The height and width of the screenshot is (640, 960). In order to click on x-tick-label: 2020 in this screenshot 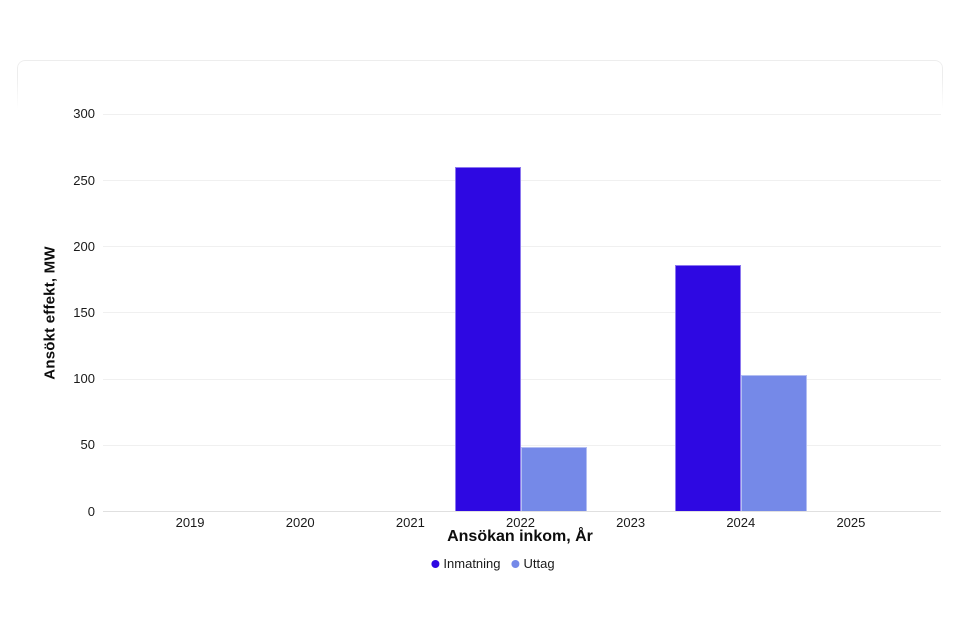, I will do `click(300, 522)`.